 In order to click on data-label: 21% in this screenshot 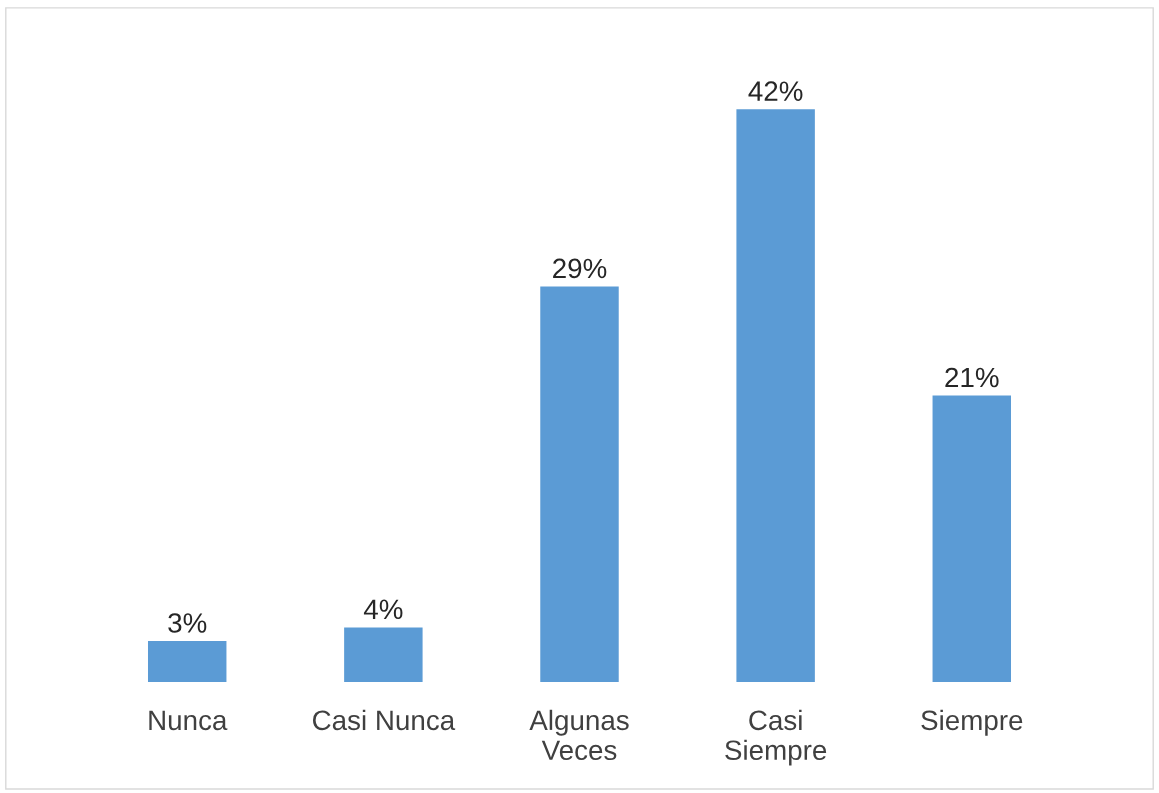, I will do `click(972, 377)`.